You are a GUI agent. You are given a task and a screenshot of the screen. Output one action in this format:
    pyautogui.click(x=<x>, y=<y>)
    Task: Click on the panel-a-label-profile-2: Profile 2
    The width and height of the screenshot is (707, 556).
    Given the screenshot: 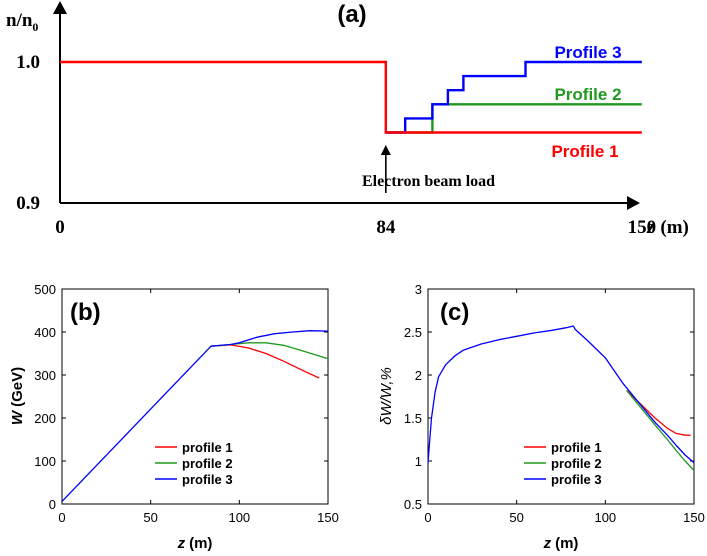 What is the action you would take?
    pyautogui.click(x=587, y=94)
    